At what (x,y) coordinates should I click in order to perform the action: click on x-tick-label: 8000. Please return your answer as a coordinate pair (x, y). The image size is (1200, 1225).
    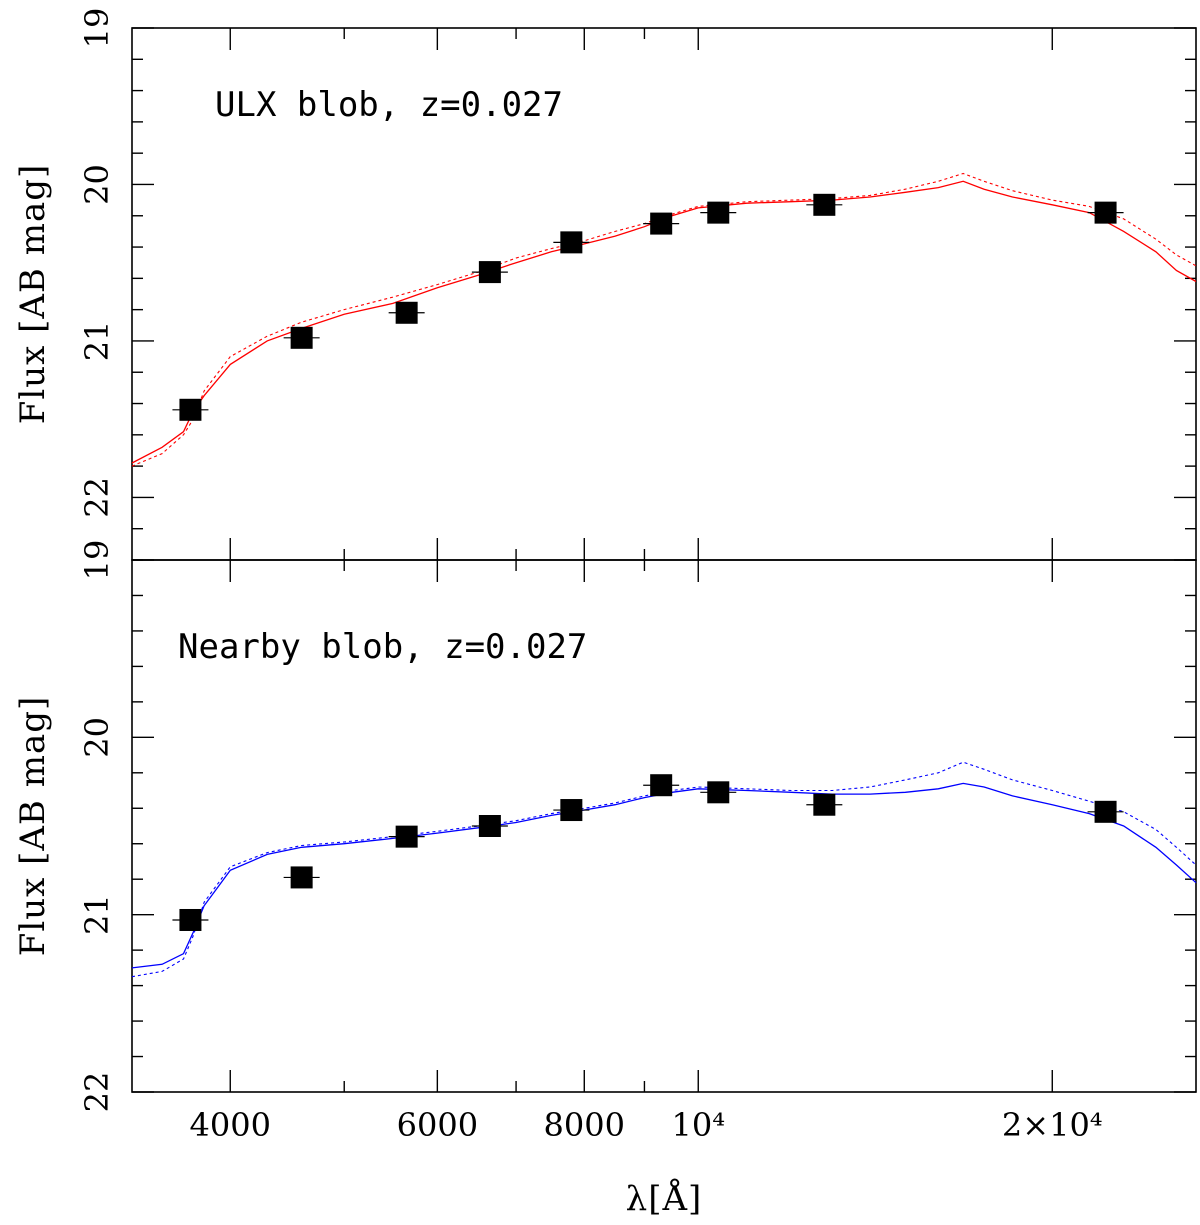
    Looking at the image, I should click on (584, 1125).